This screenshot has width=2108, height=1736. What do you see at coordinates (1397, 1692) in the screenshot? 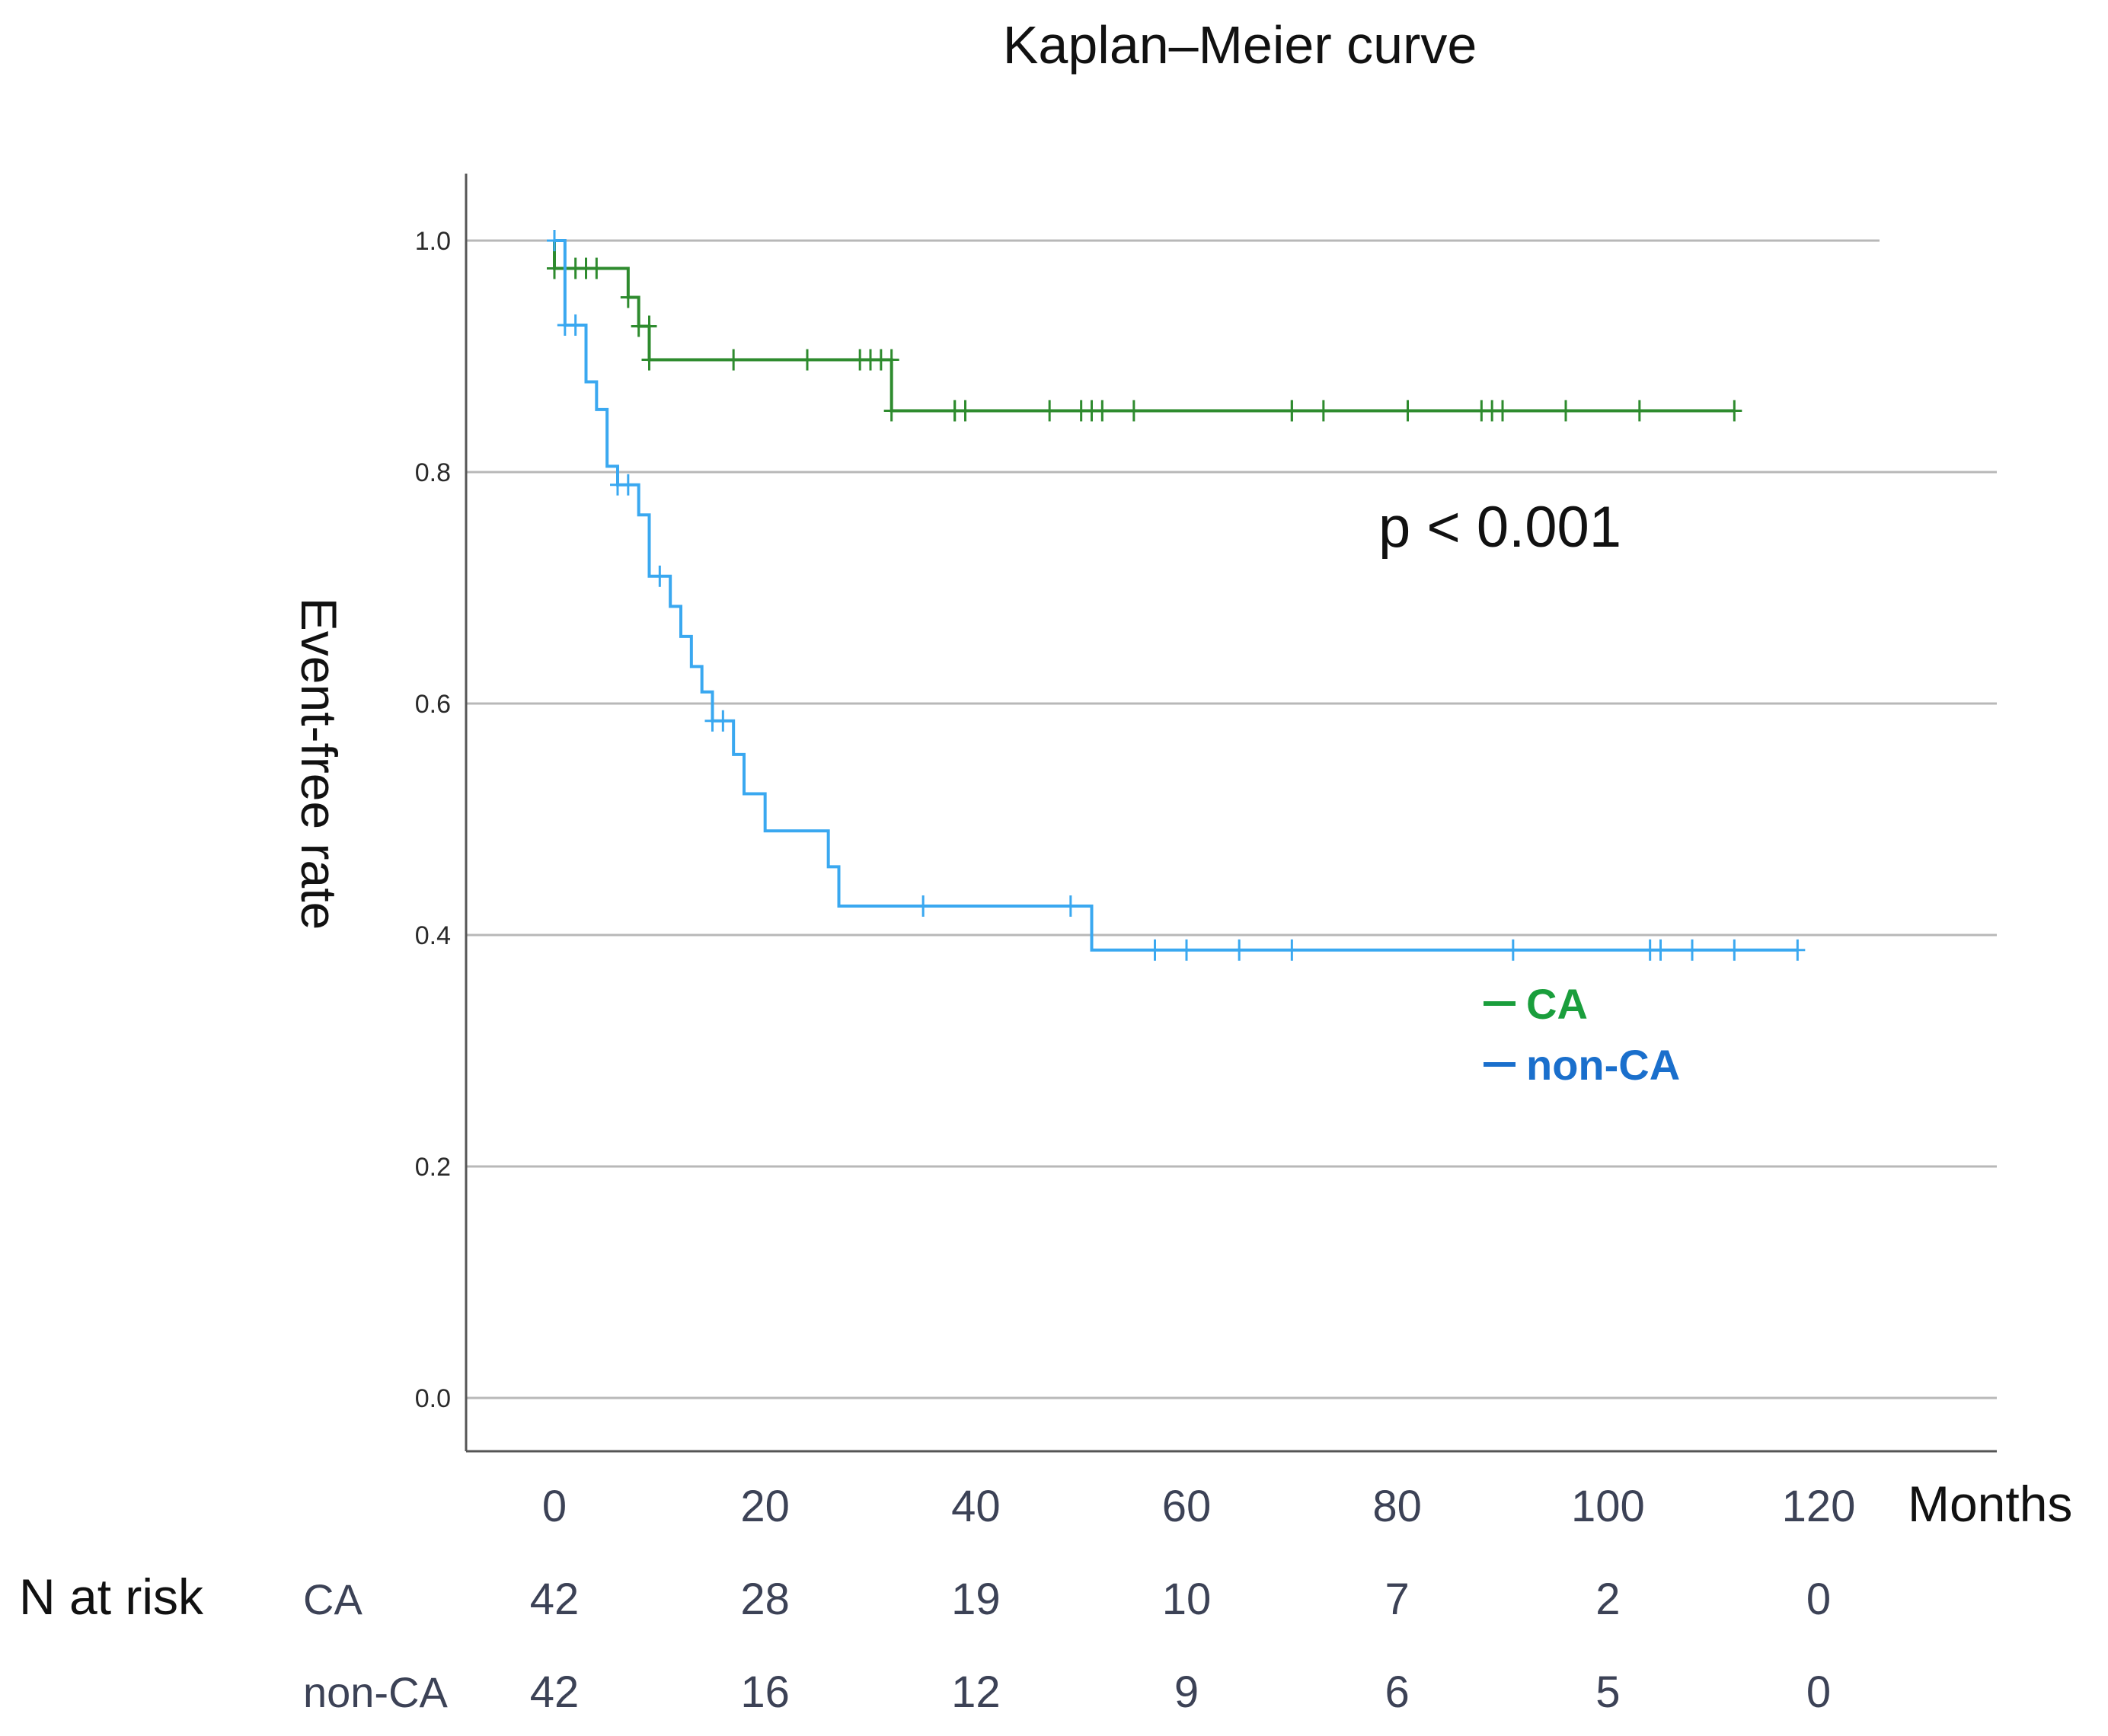
I see `risk-value-non-ca: 6` at bounding box center [1397, 1692].